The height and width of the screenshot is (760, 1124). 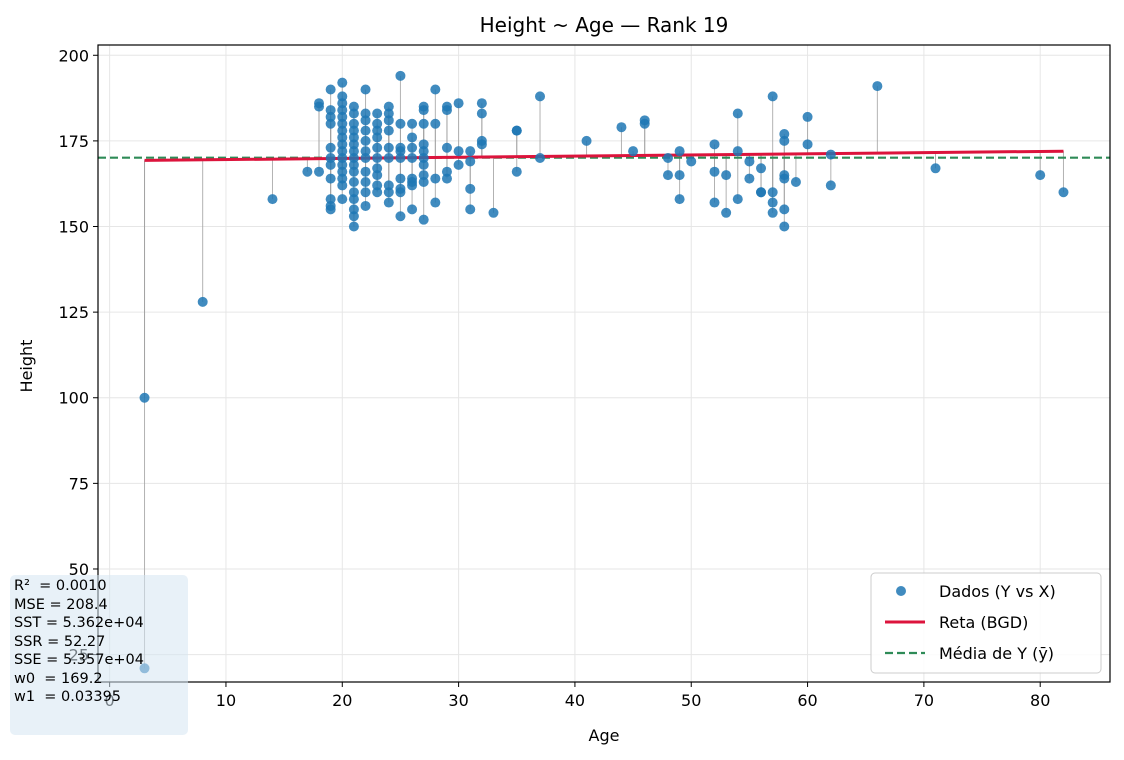 I want to click on x-tick-label: 70, so click(x=924, y=700).